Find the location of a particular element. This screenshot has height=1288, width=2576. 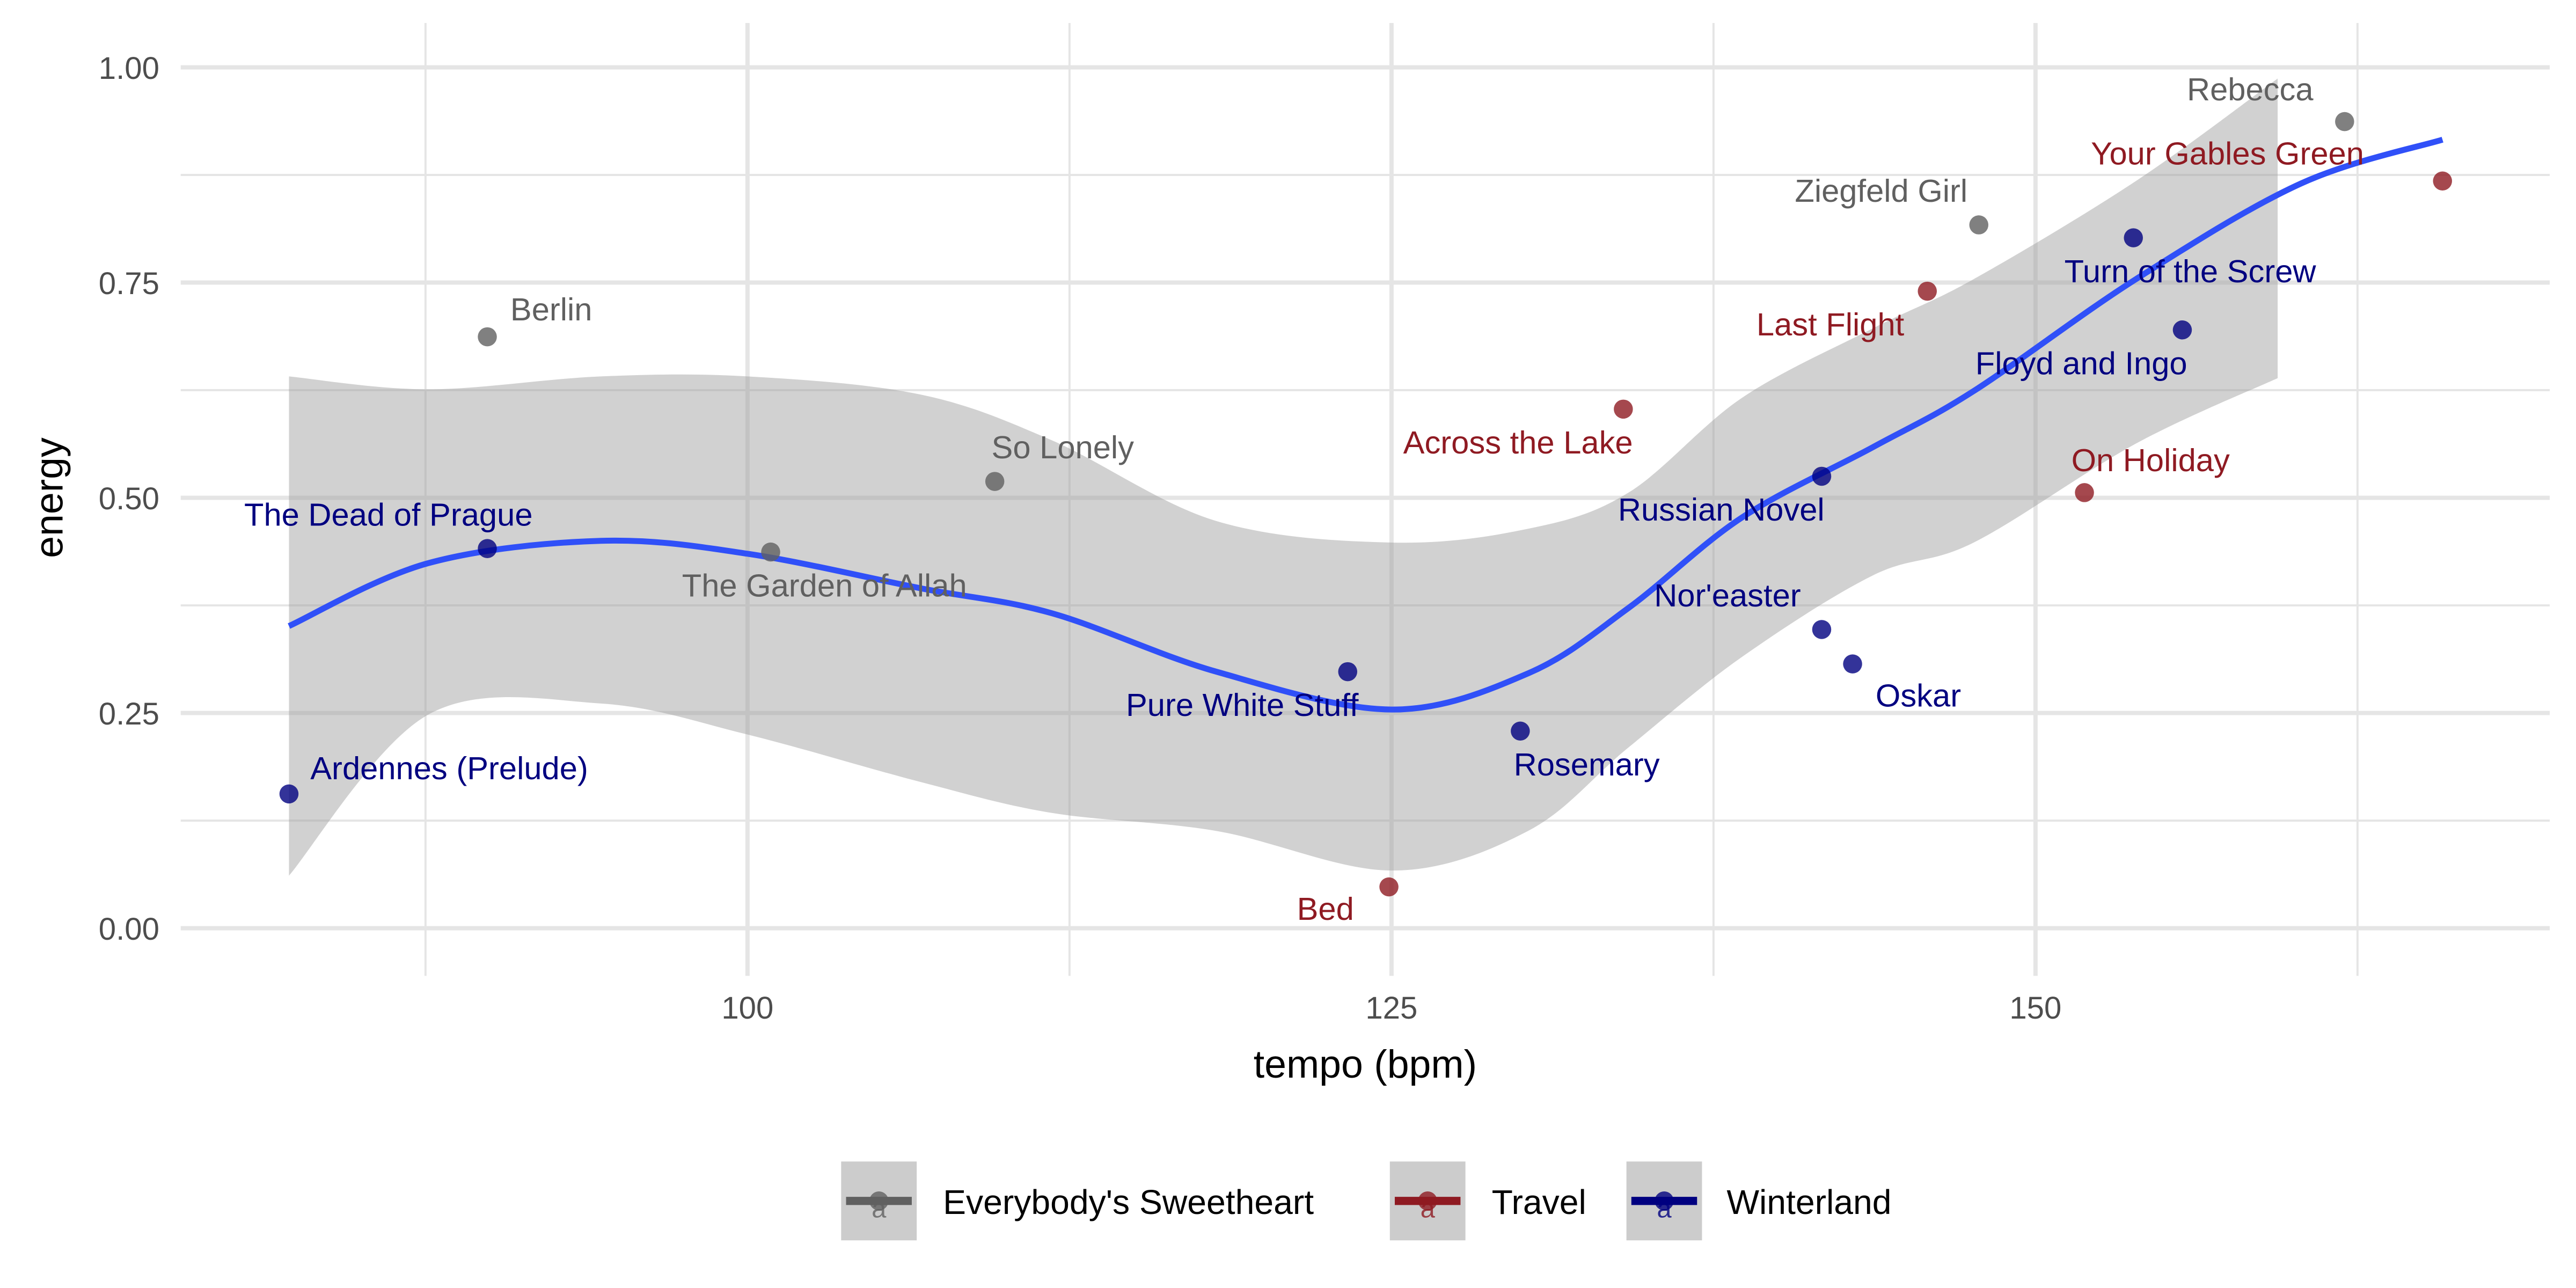

point-label: Ziegfeld Girl is located at coordinates (1881, 191).